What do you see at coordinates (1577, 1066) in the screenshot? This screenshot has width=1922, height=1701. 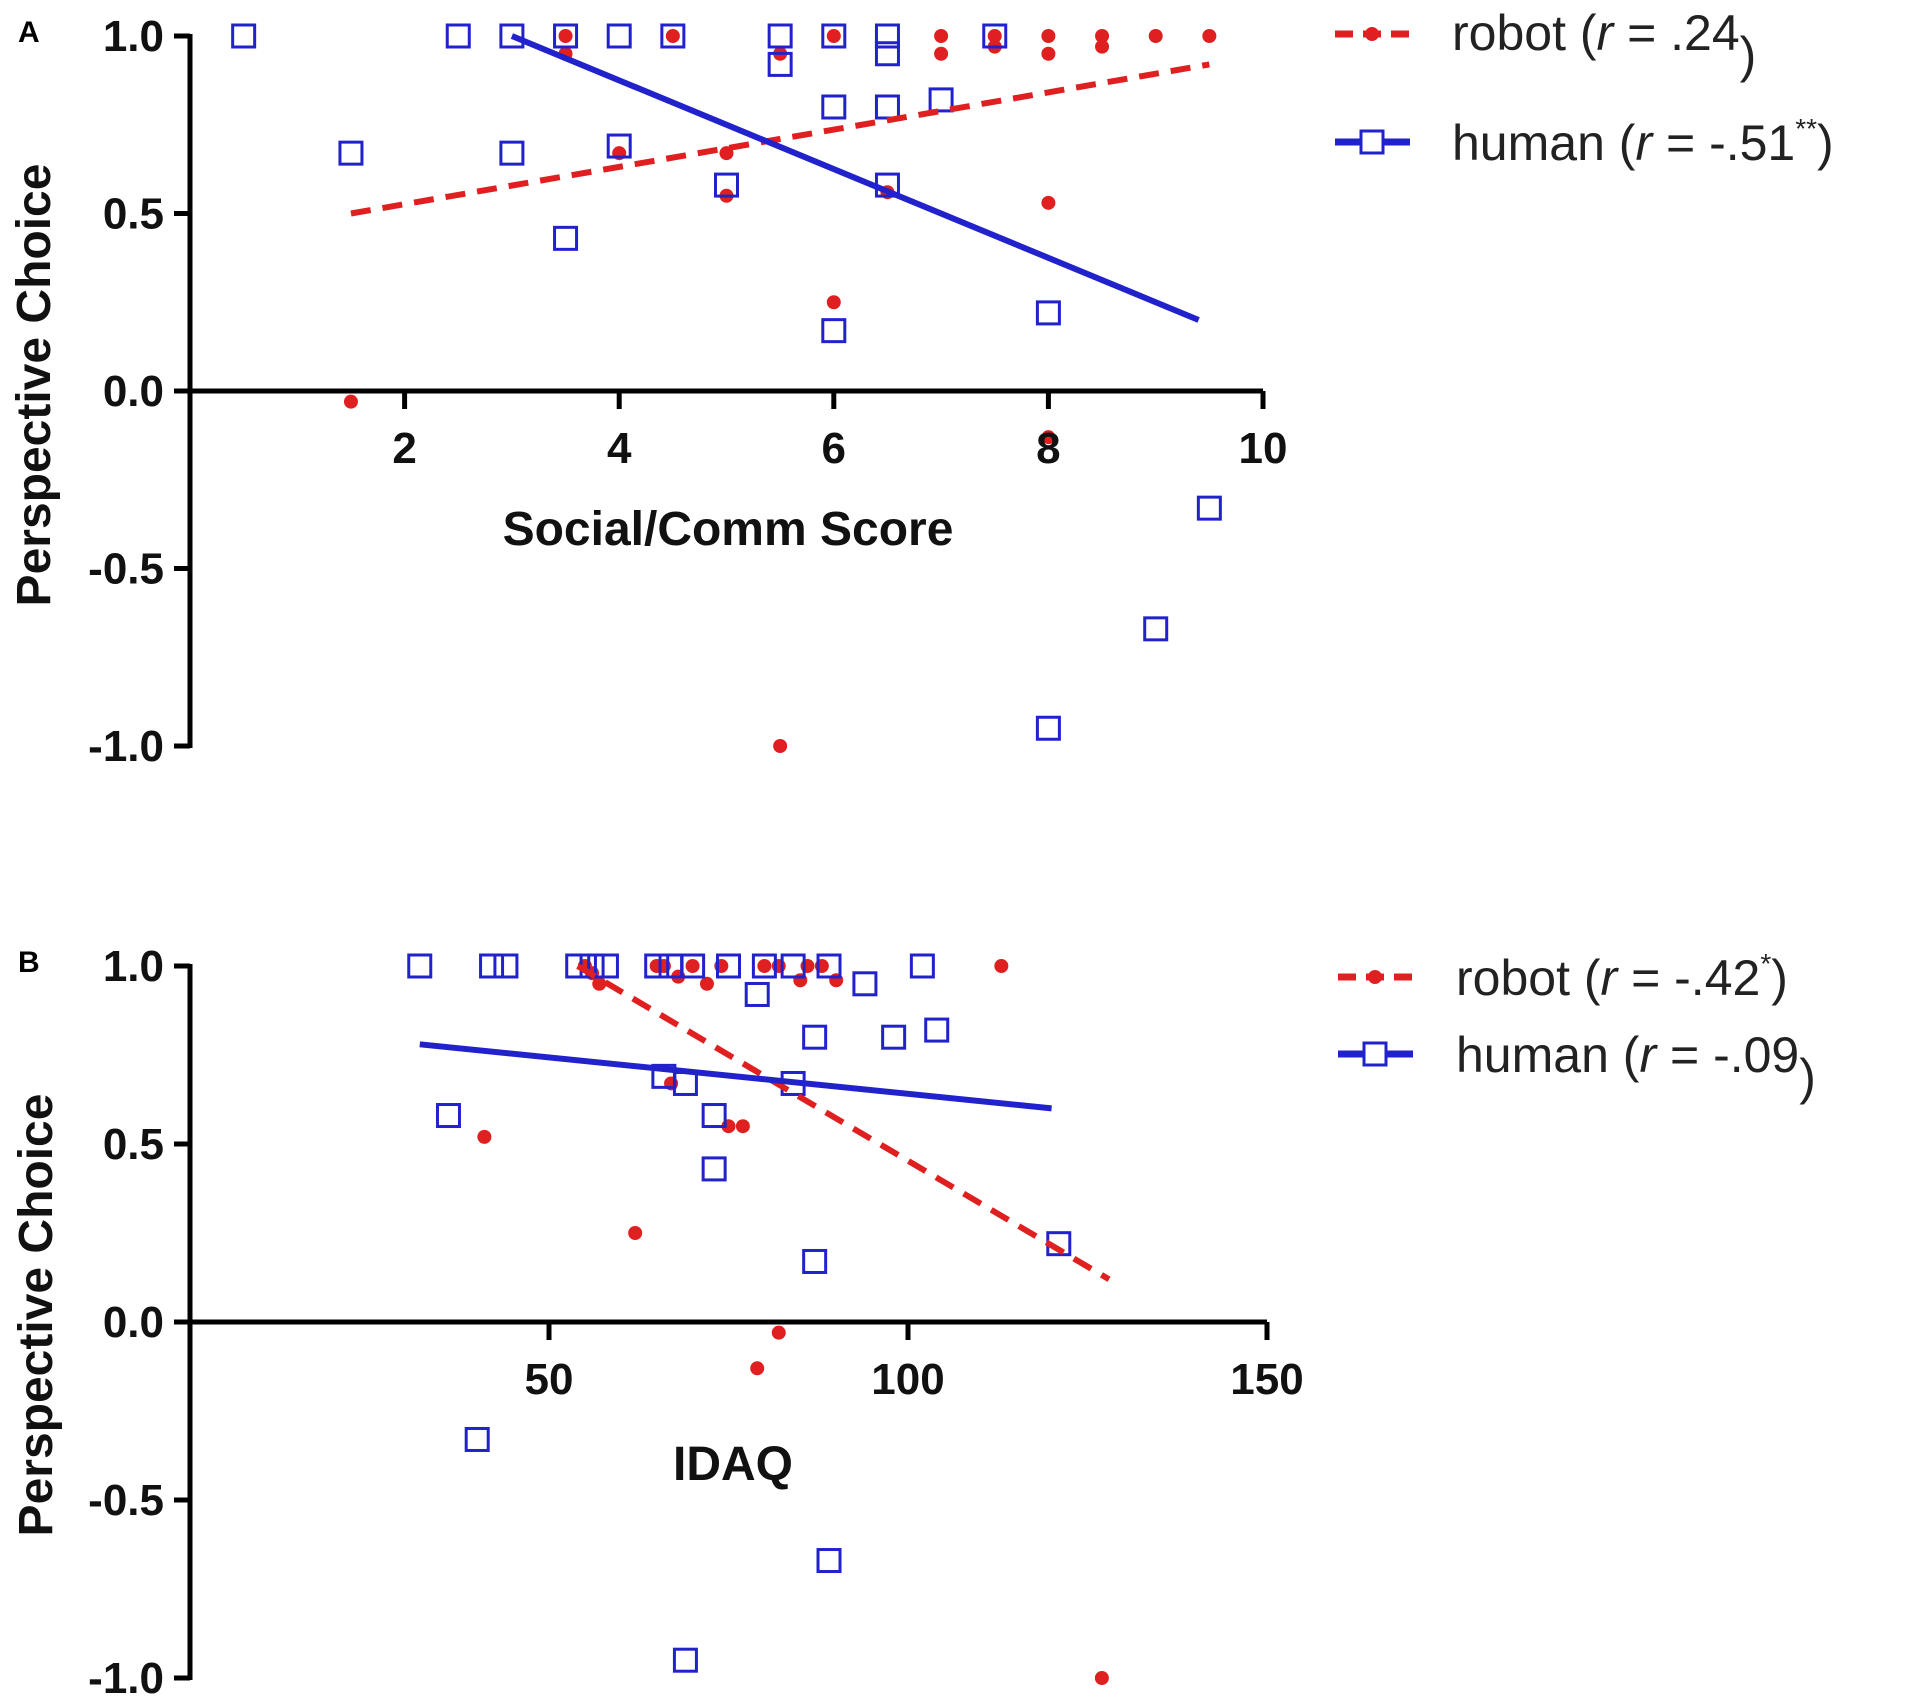 I see `legend-human-b: human (r = -.09)` at bounding box center [1577, 1066].